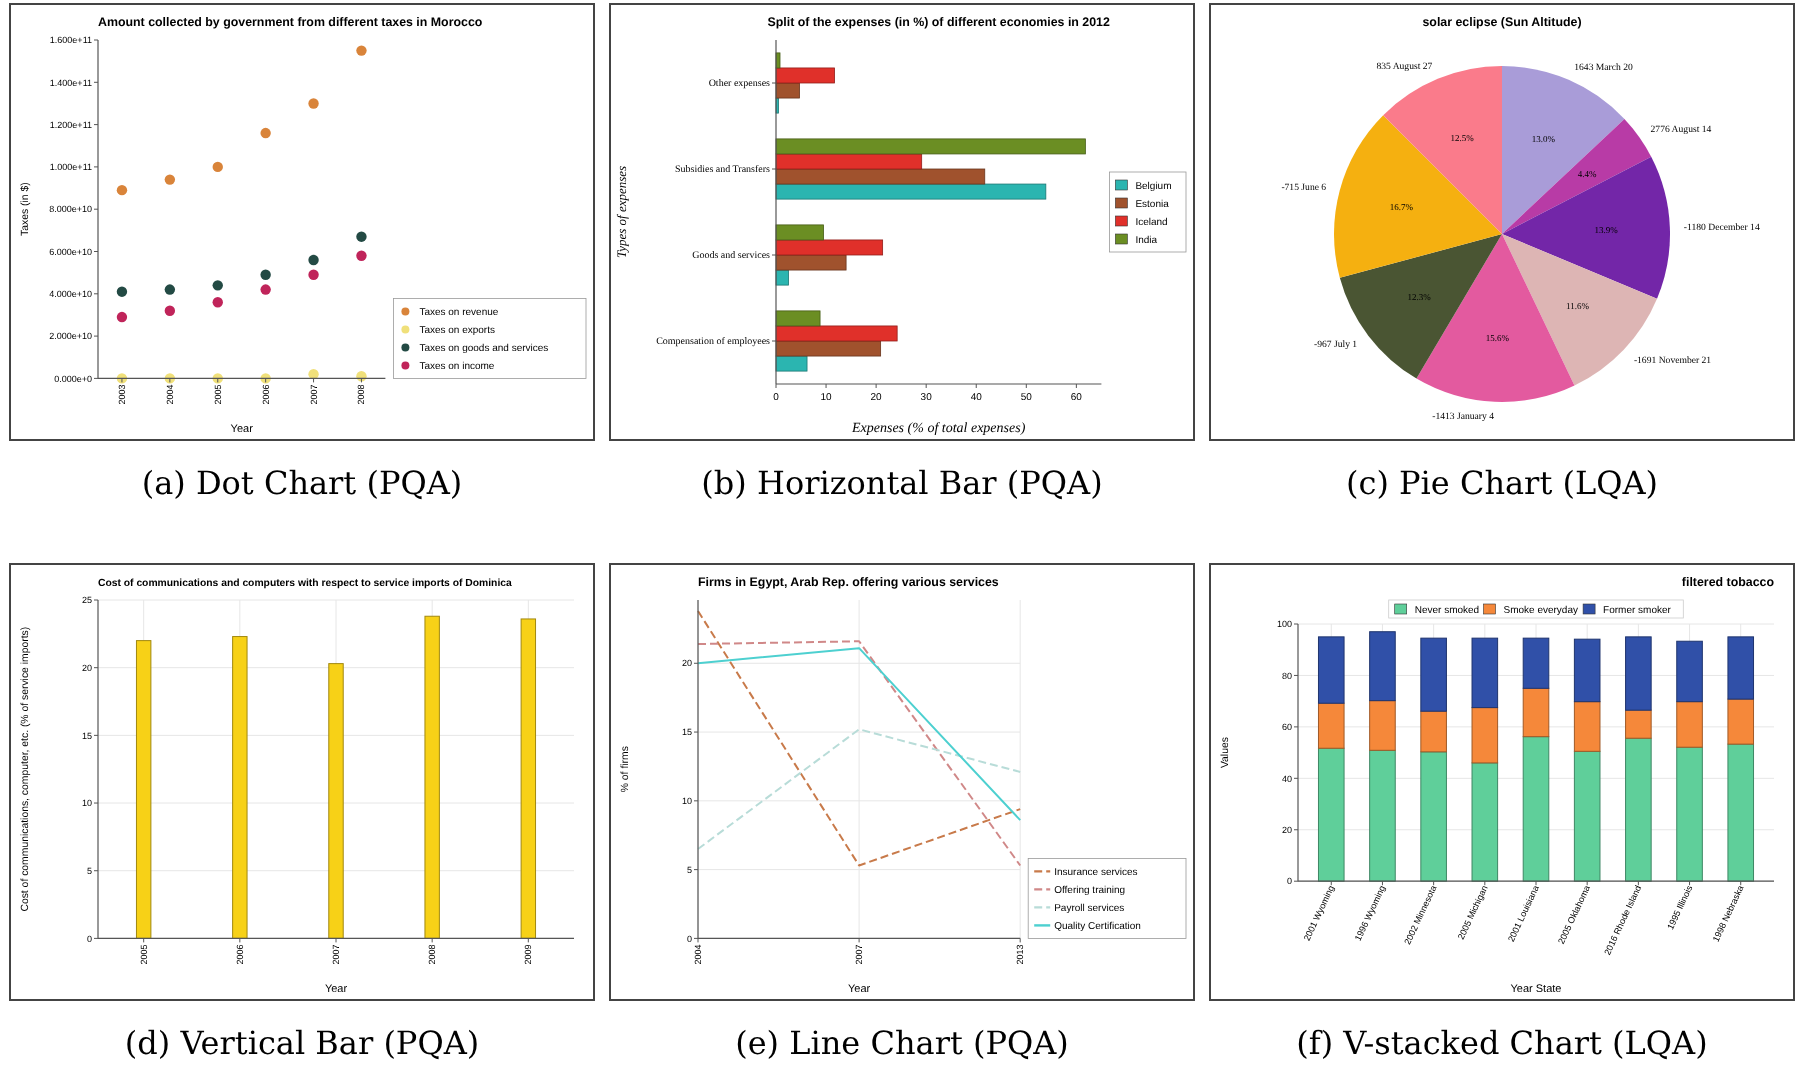 This screenshot has height=1082, width=1802. Describe the element at coordinates (902, 483) in the screenshot. I see `text: (b) Horizontal Bar (PQA)` at that location.